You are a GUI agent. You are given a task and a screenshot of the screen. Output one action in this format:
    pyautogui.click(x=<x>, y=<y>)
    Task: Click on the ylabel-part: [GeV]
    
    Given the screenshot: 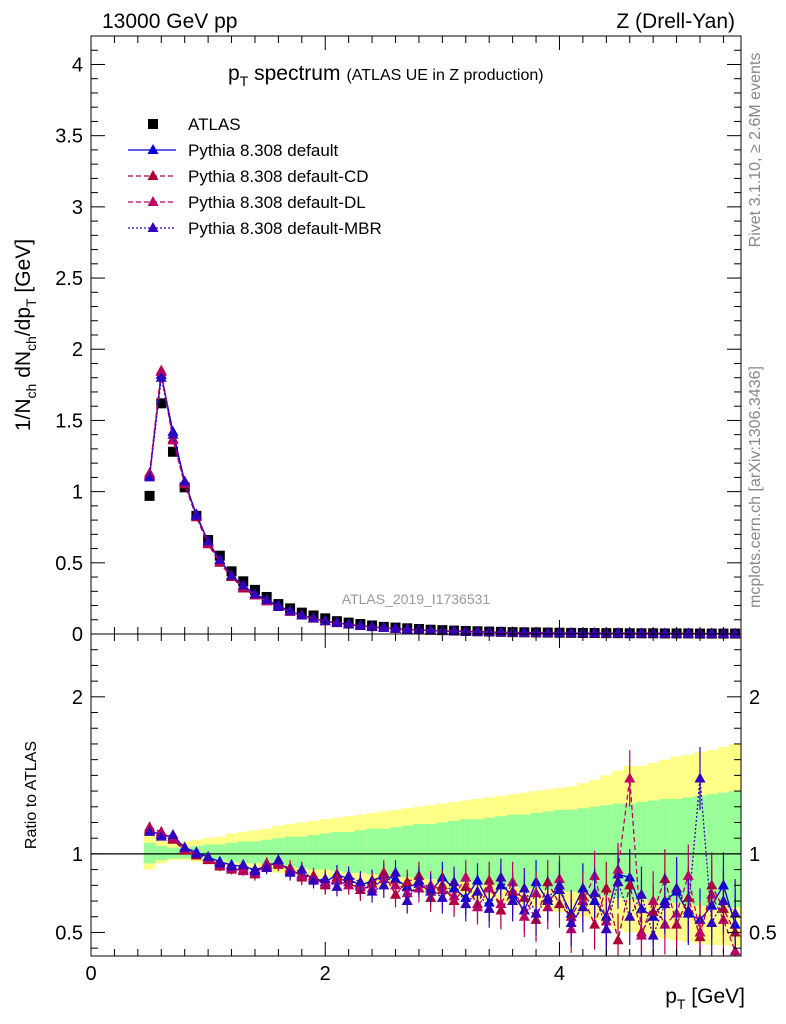 What is the action you would take?
    pyautogui.click(x=23, y=269)
    